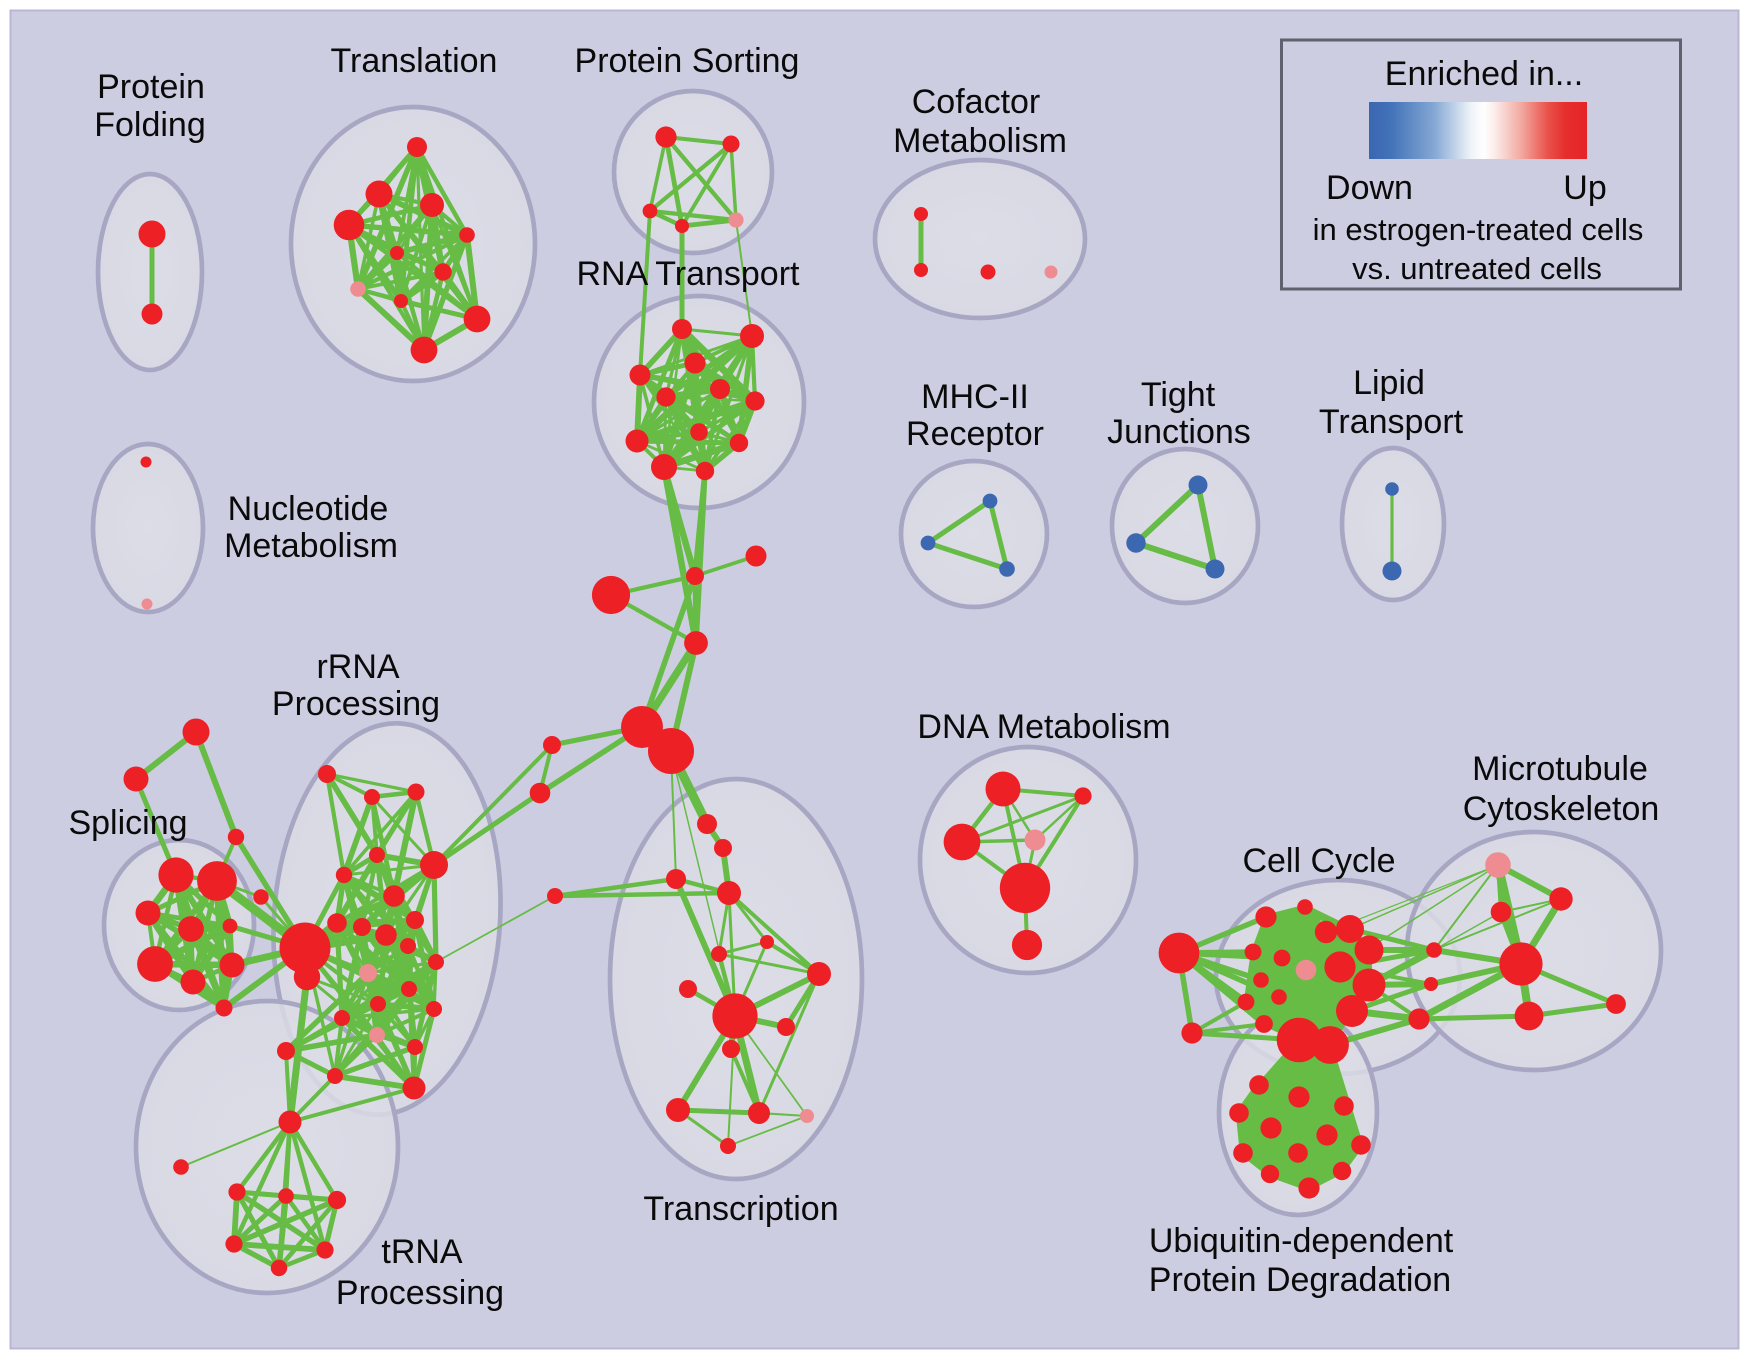  Describe the element at coordinates (414, 61) in the screenshot. I see `svg-text: Translation` at that location.